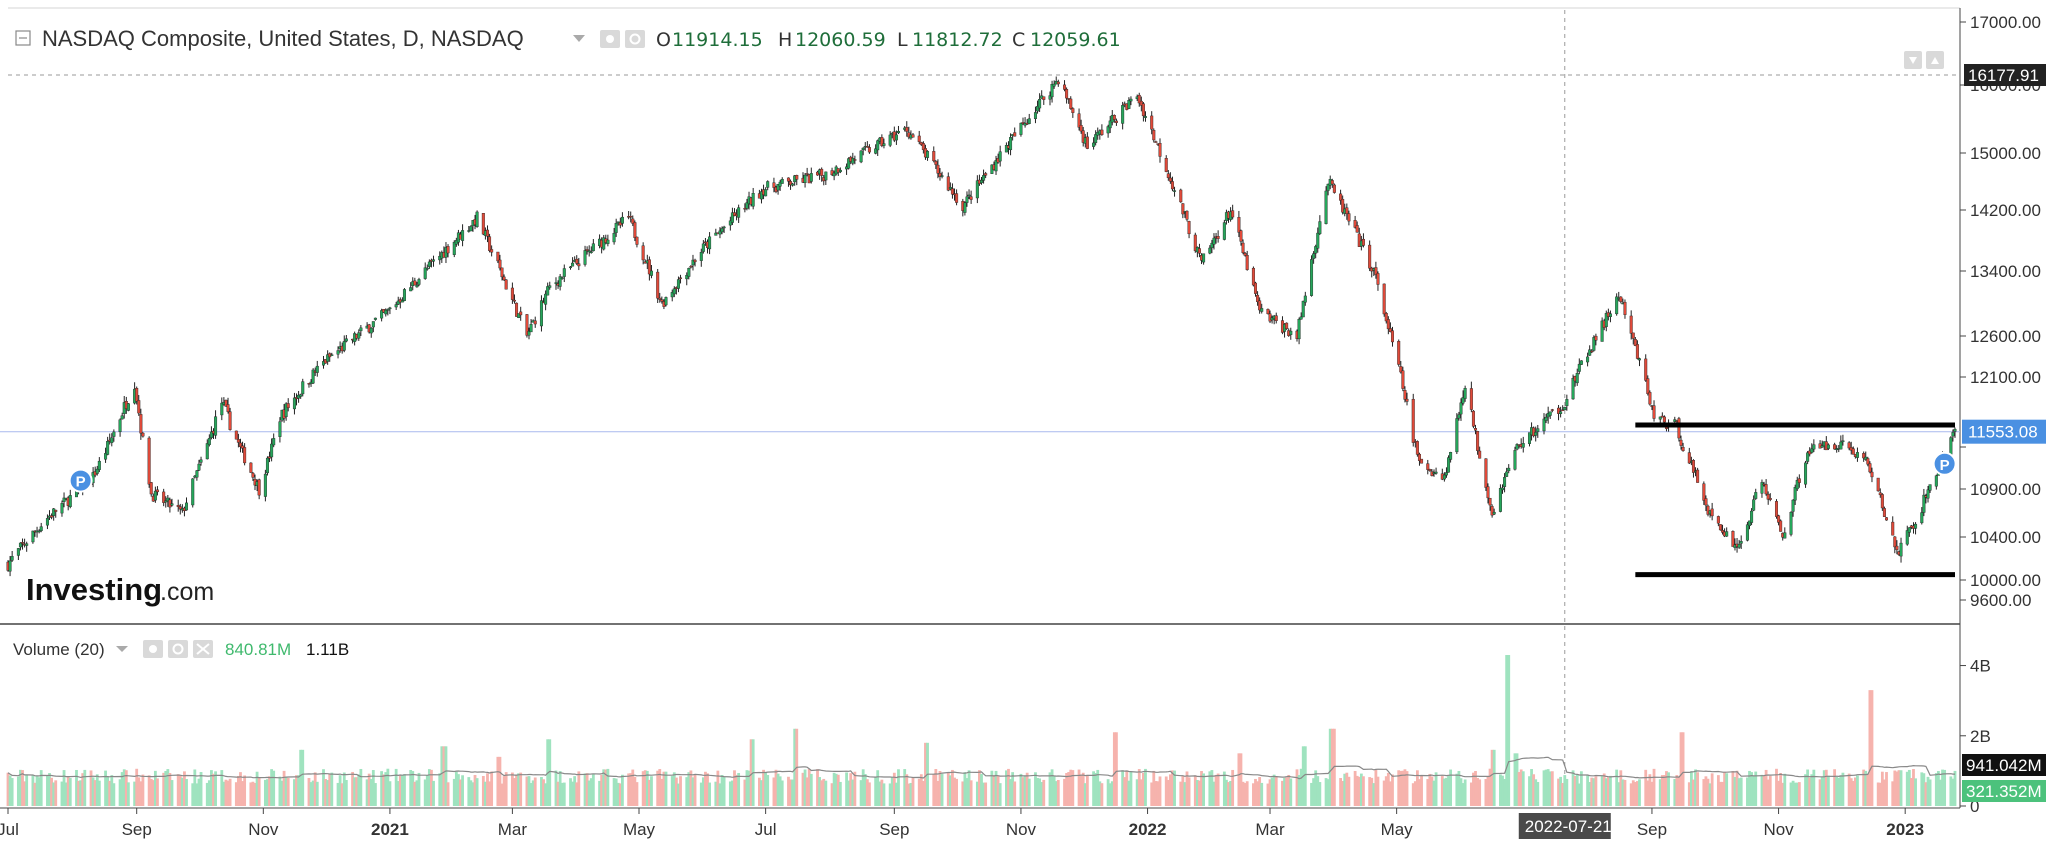 Image resolution: width=2054 pixels, height=852 pixels. What do you see at coordinates (137, 829) in the screenshot?
I see `time-tick-label: Sep` at bounding box center [137, 829].